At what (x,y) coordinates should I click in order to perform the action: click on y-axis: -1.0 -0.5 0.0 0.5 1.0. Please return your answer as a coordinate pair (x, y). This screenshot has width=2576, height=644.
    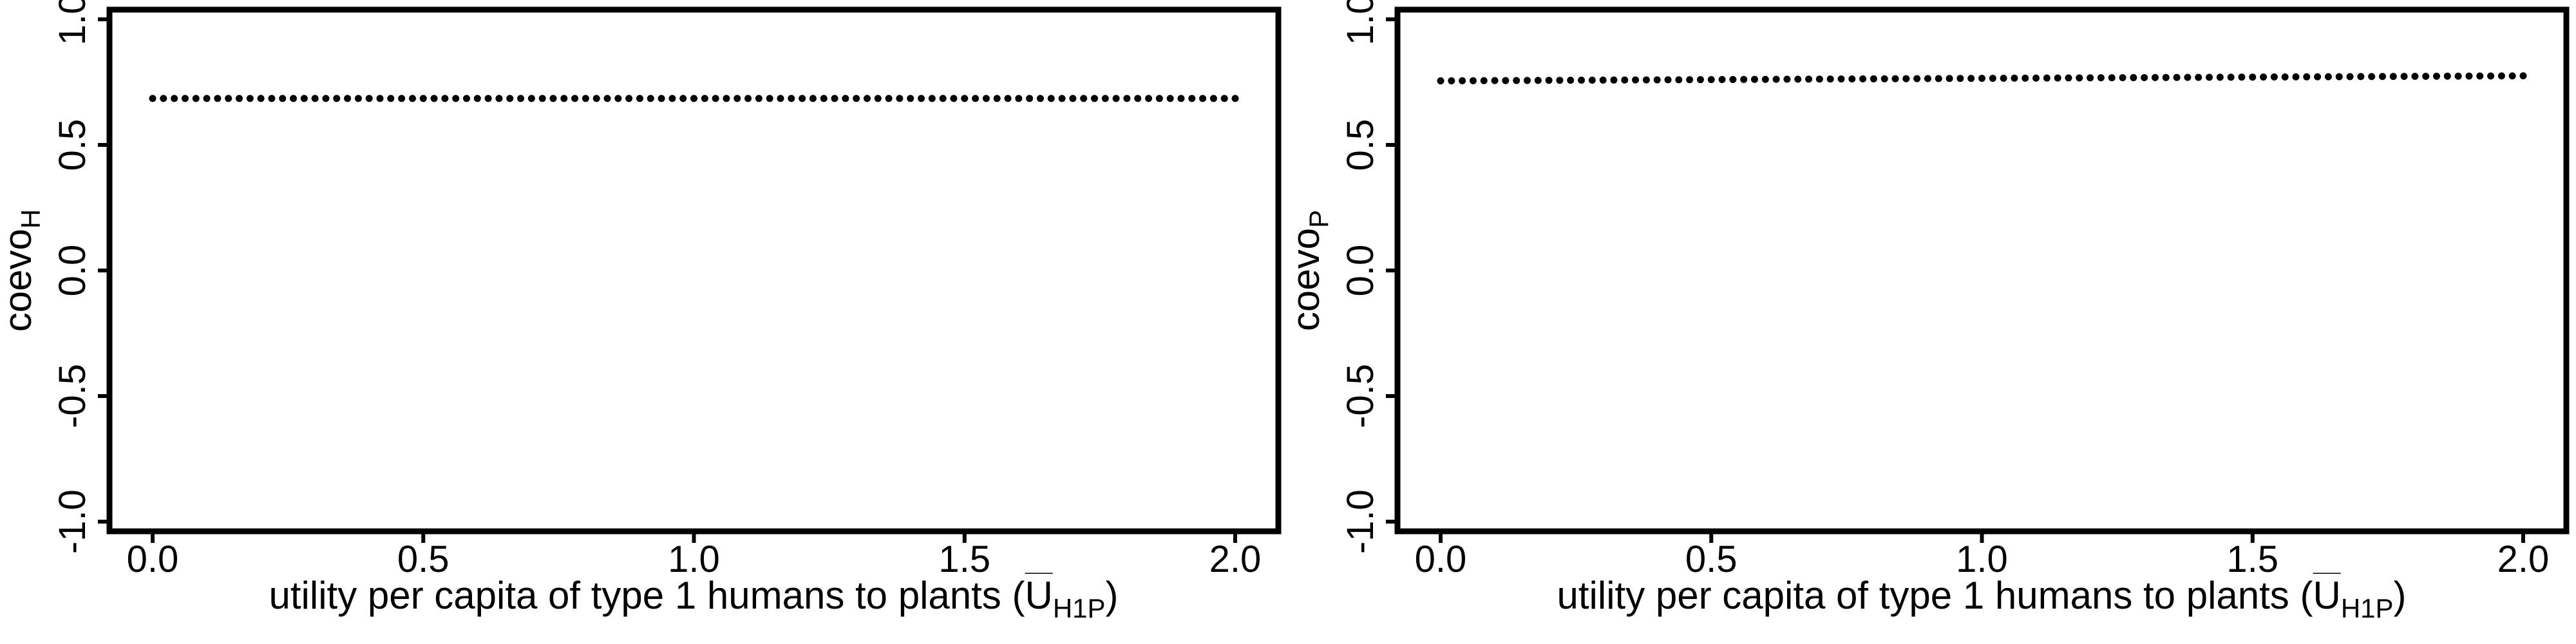
    Looking at the image, I should click on (80, 277).